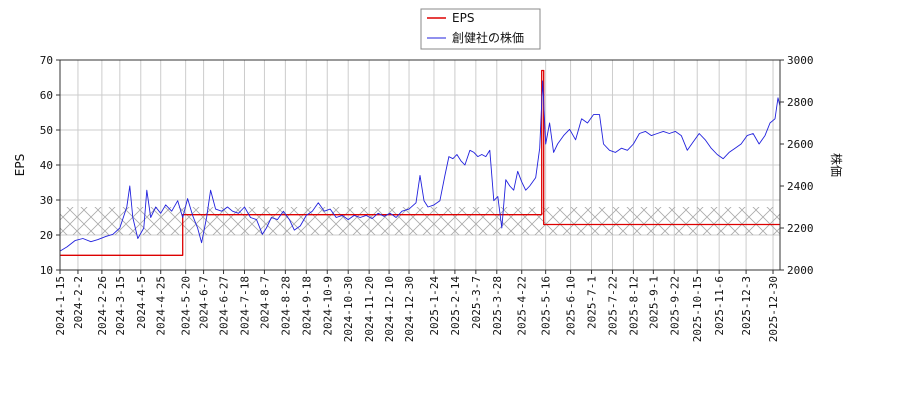 The height and width of the screenshot is (400, 900). Describe the element at coordinates (389, 309) in the screenshot. I see `x-tick-label: 2024-12-10` at that location.